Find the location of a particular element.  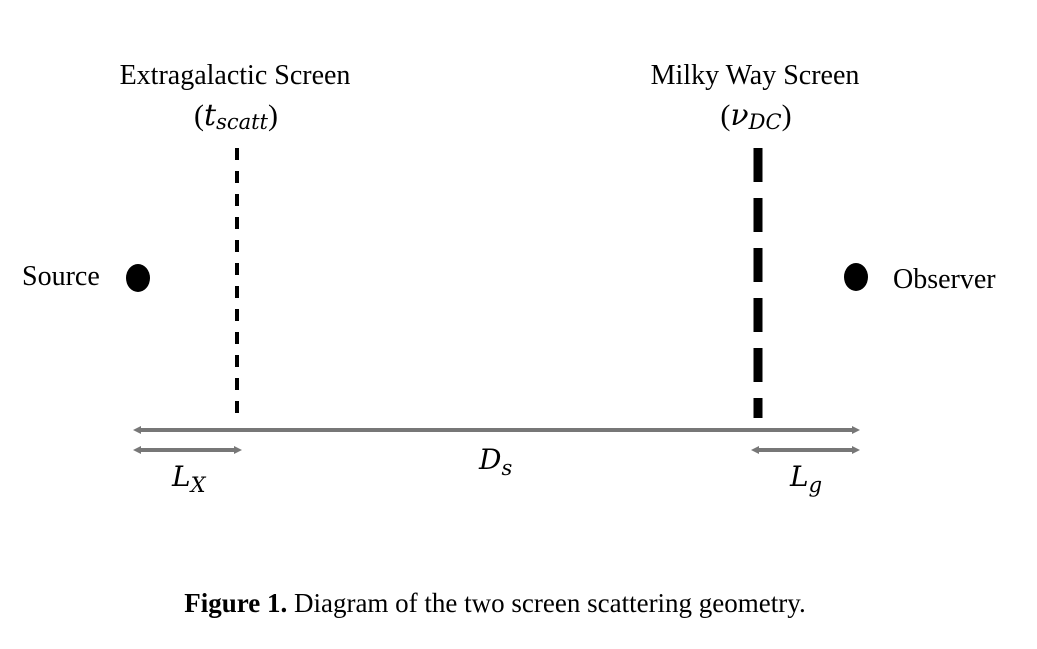

lx-label: LX is located at coordinates (189, 478).